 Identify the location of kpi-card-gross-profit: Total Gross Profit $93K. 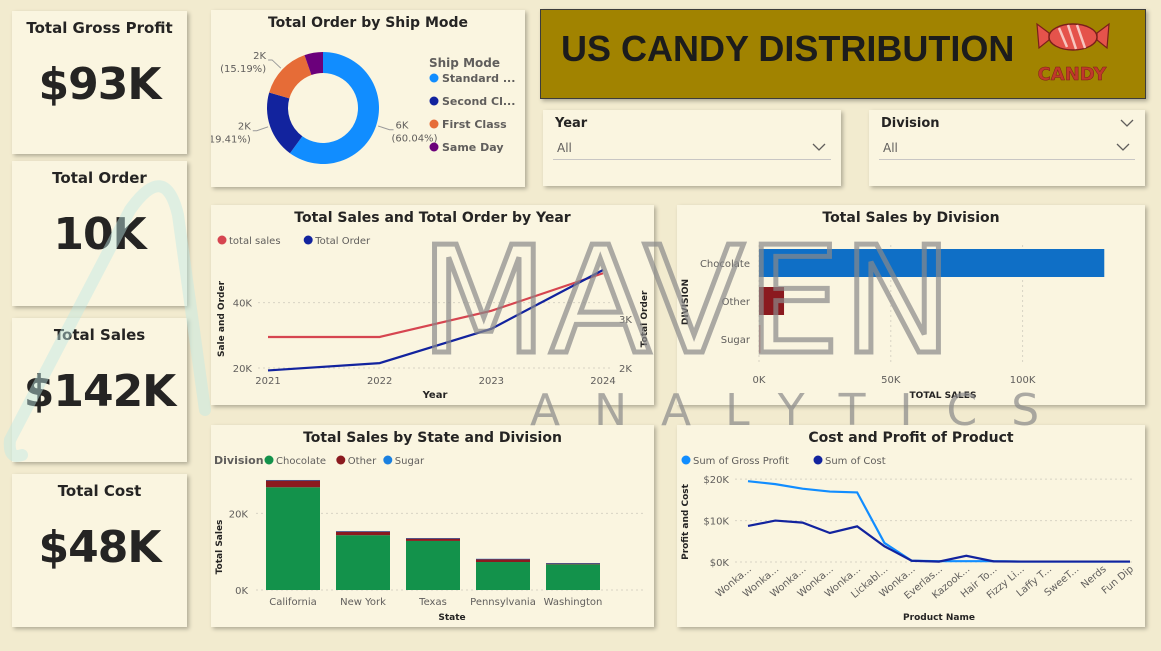
(99, 82).